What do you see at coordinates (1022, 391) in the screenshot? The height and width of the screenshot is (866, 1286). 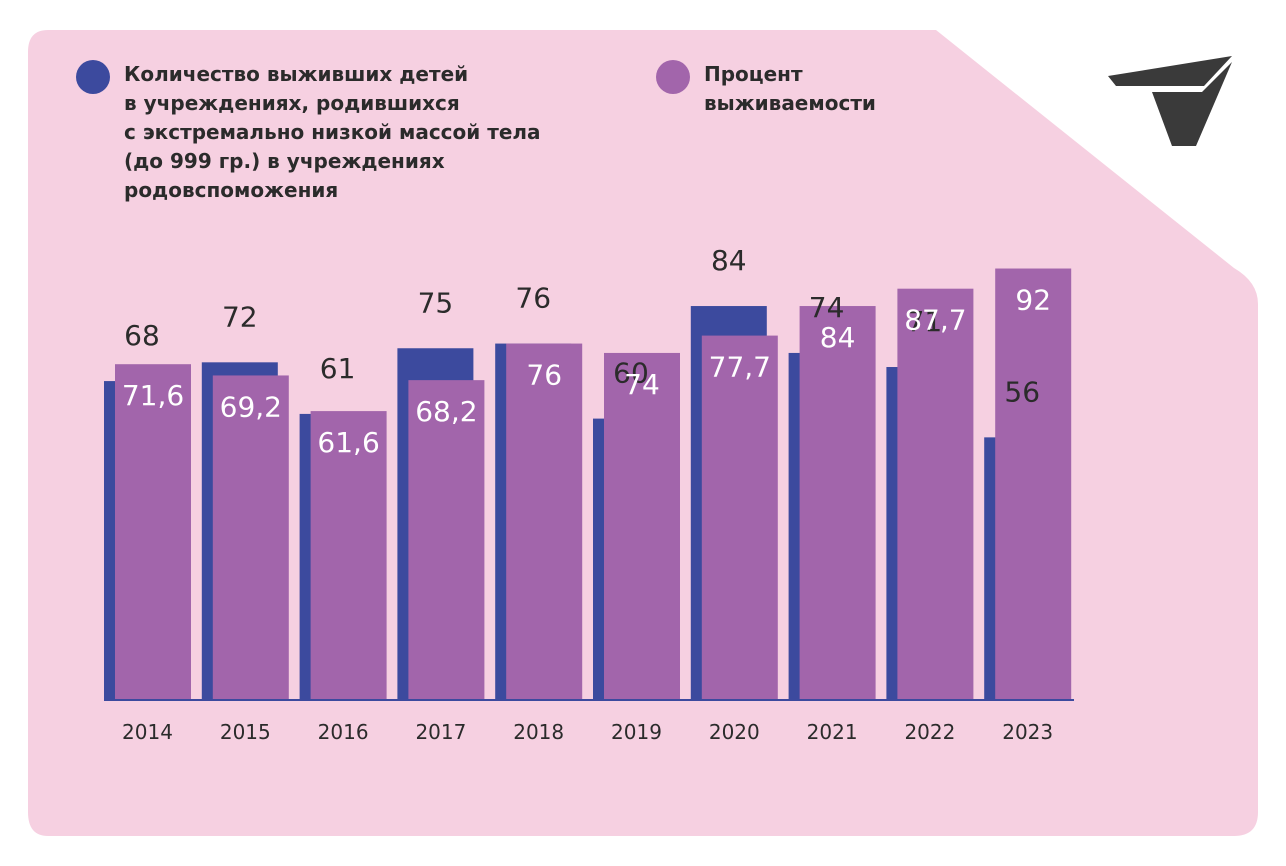 I see `data-label-count-2023: 56` at bounding box center [1022, 391].